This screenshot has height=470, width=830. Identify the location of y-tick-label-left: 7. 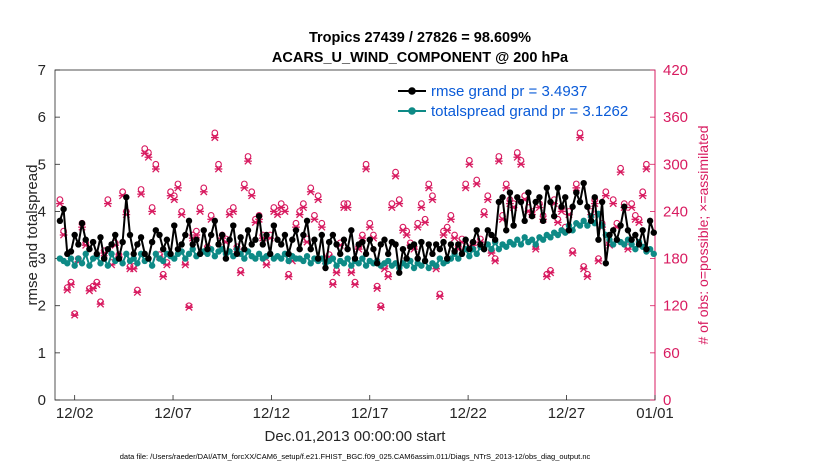
(42, 70).